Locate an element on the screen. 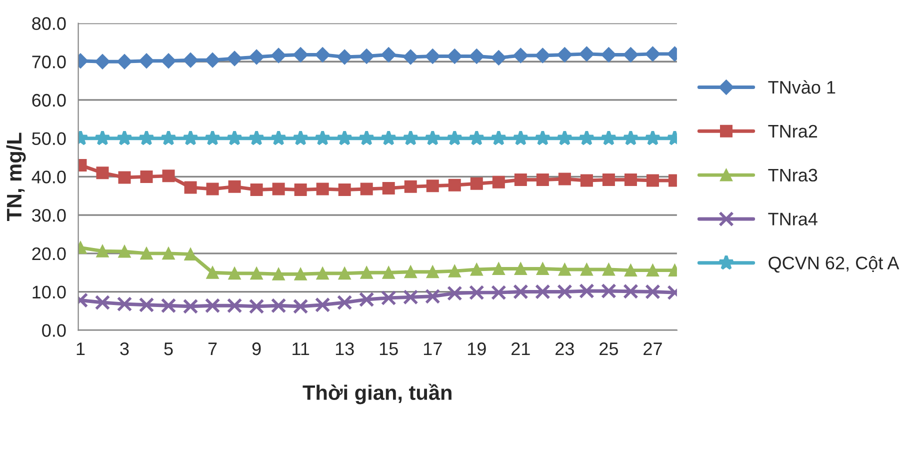 This screenshot has width=921, height=465. x-tick-label: 1 is located at coordinates (80, 349).